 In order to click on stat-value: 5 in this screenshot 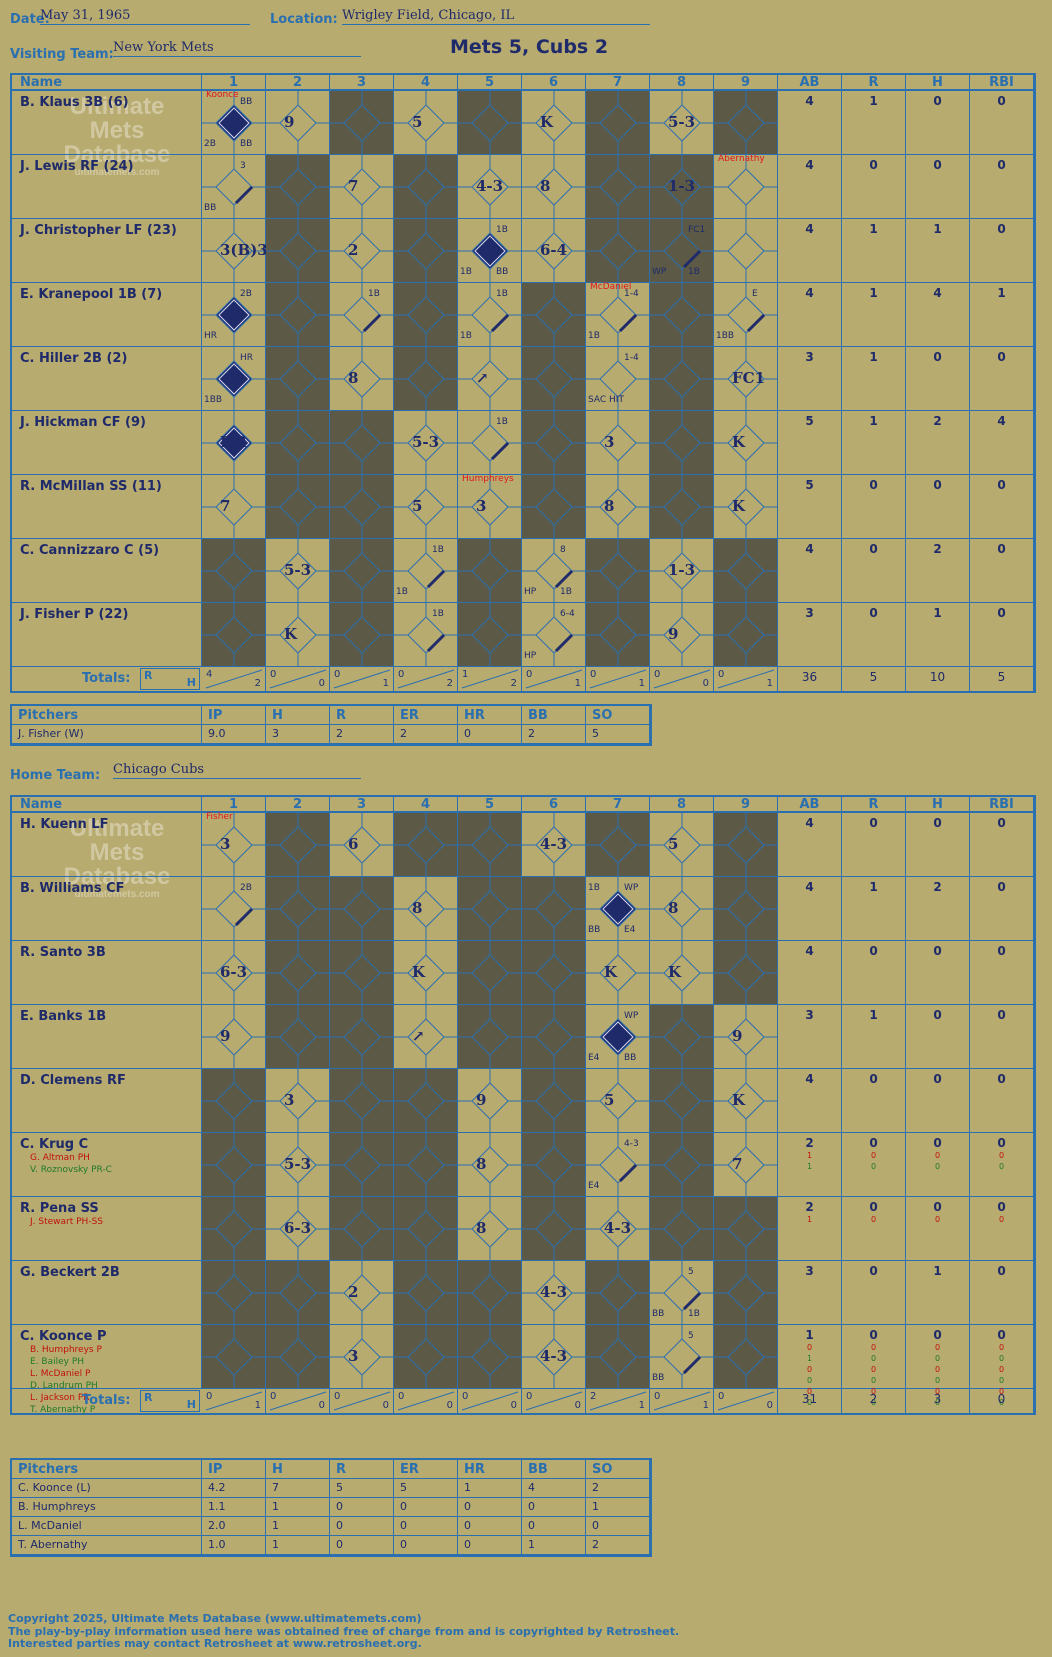, I will do `click(809, 421)`.